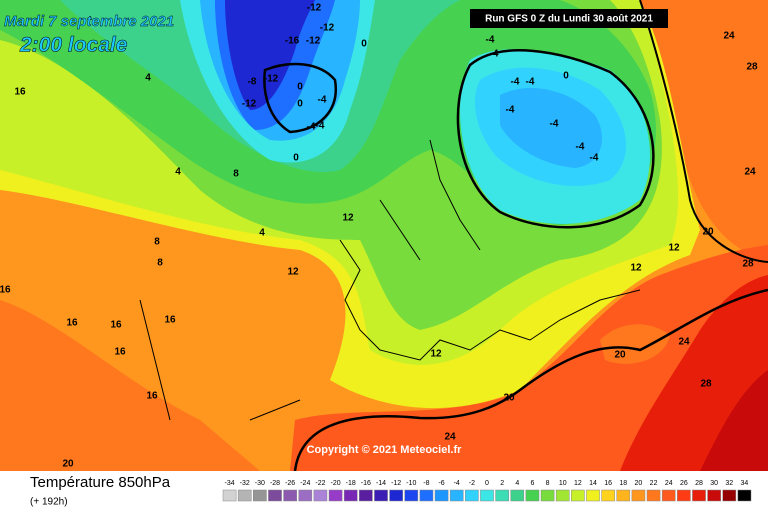 The width and height of the screenshot is (768, 512). I want to click on run-box, so click(569, 18).